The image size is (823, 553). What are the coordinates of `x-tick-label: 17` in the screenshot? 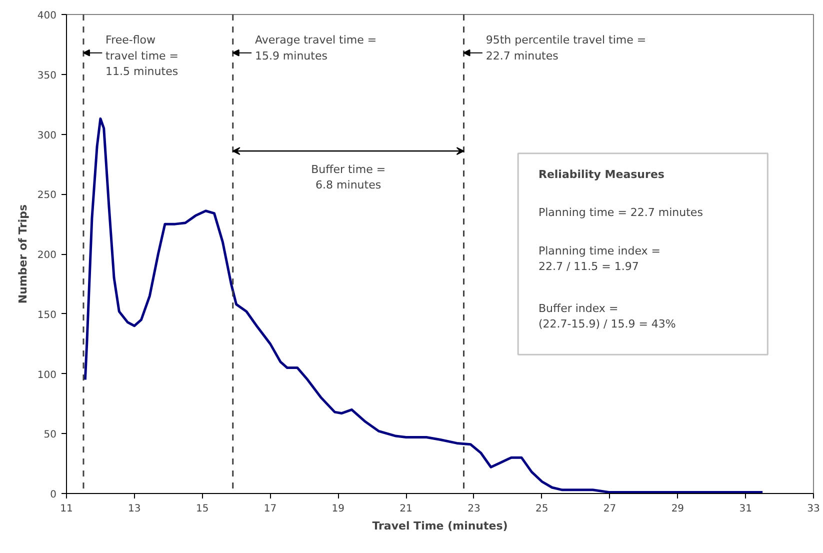 It's located at (270, 509).